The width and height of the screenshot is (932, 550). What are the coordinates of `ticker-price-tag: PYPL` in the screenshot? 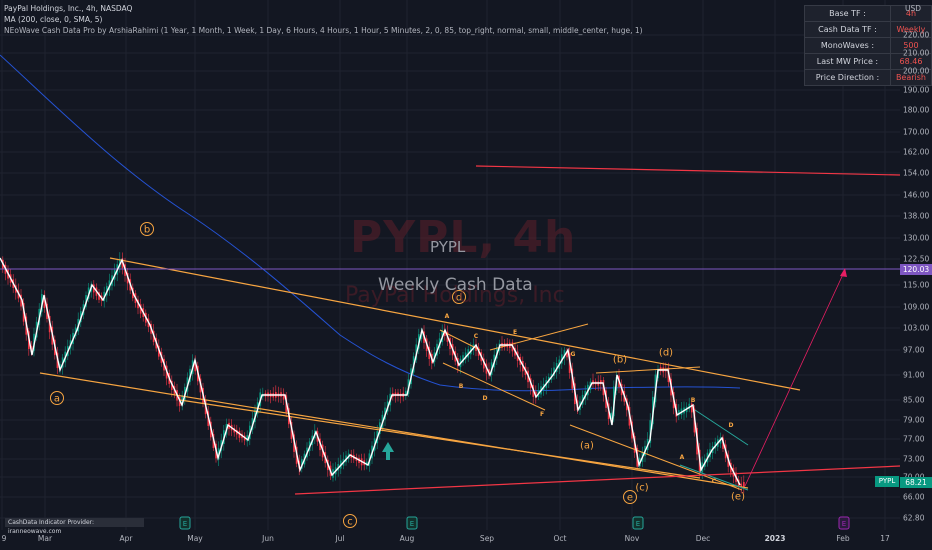 It's located at (887, 481).